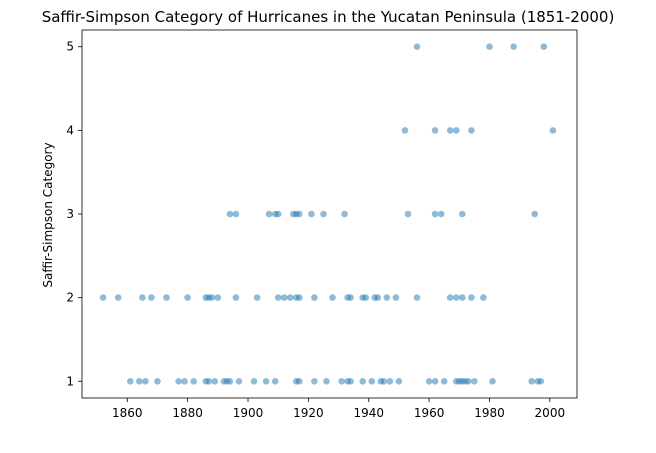  What do you see at coordinates (550, 413) in the screenshot?
I see `x-tick-label: 2000` at bounding box center [550, 413].